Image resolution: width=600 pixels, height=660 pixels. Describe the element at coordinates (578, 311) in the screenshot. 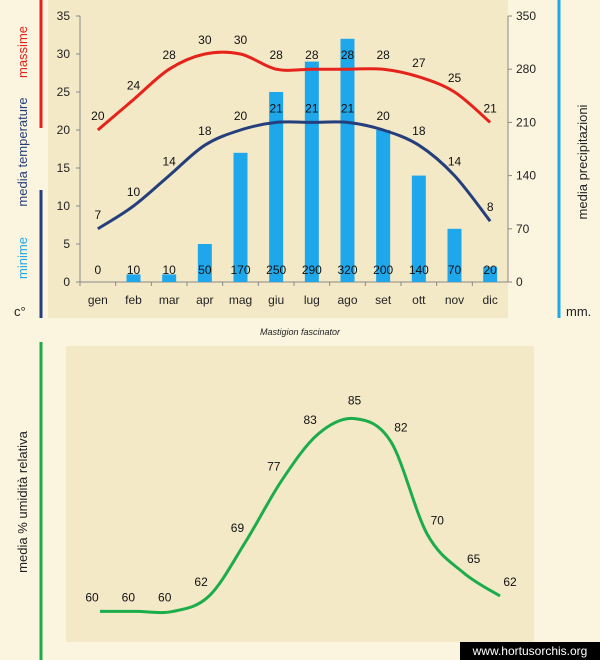

I see `precip-unit: mm.` at that location.